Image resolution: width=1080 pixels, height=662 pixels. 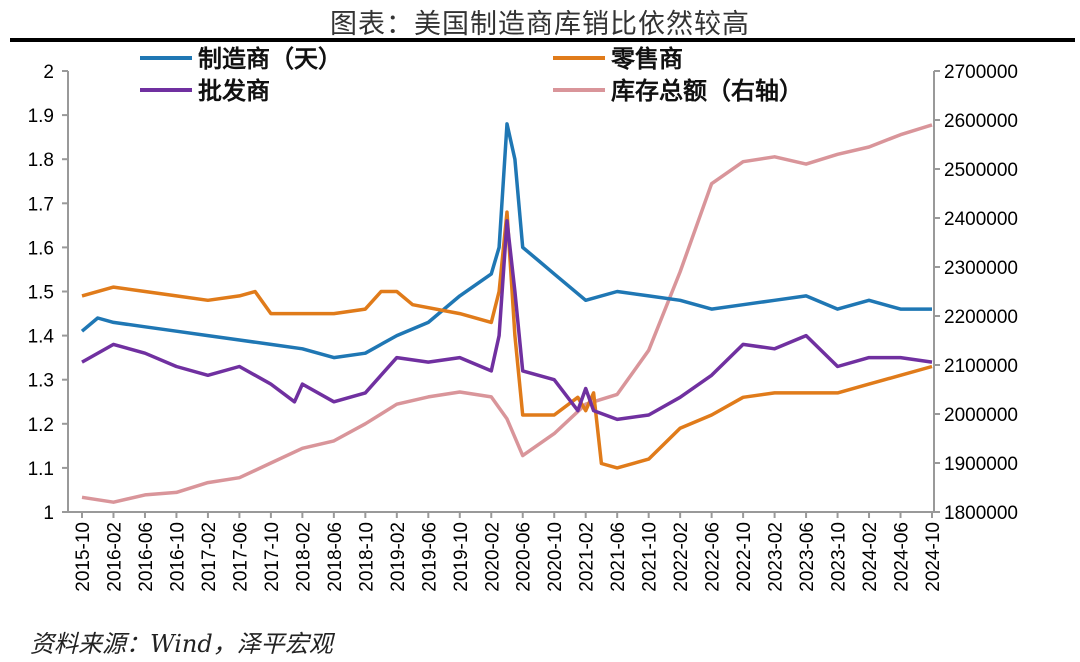 I want to click on legend-label: 库存总额（右轴）, so click(x=707, y=91).